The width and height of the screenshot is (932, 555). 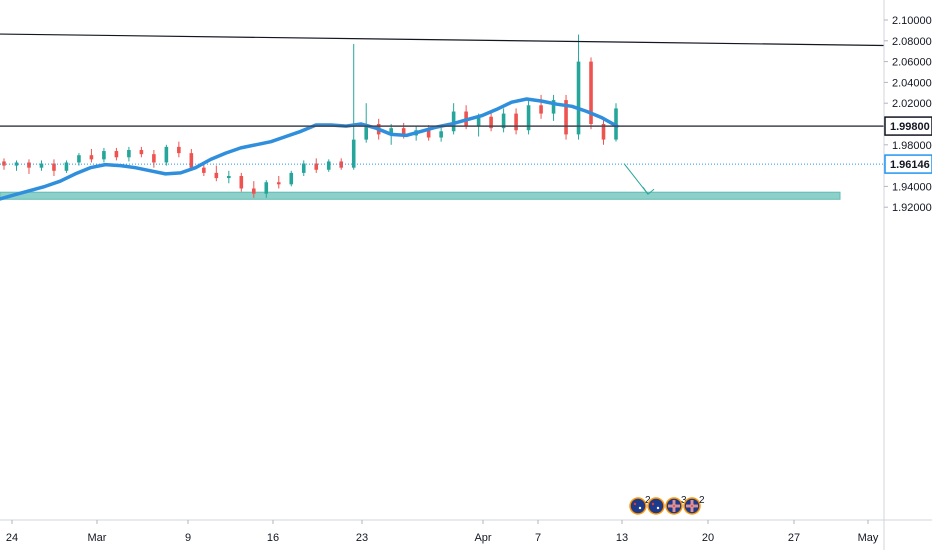 I want to click on x-tick-label: 9, so click(x=188, y=538).